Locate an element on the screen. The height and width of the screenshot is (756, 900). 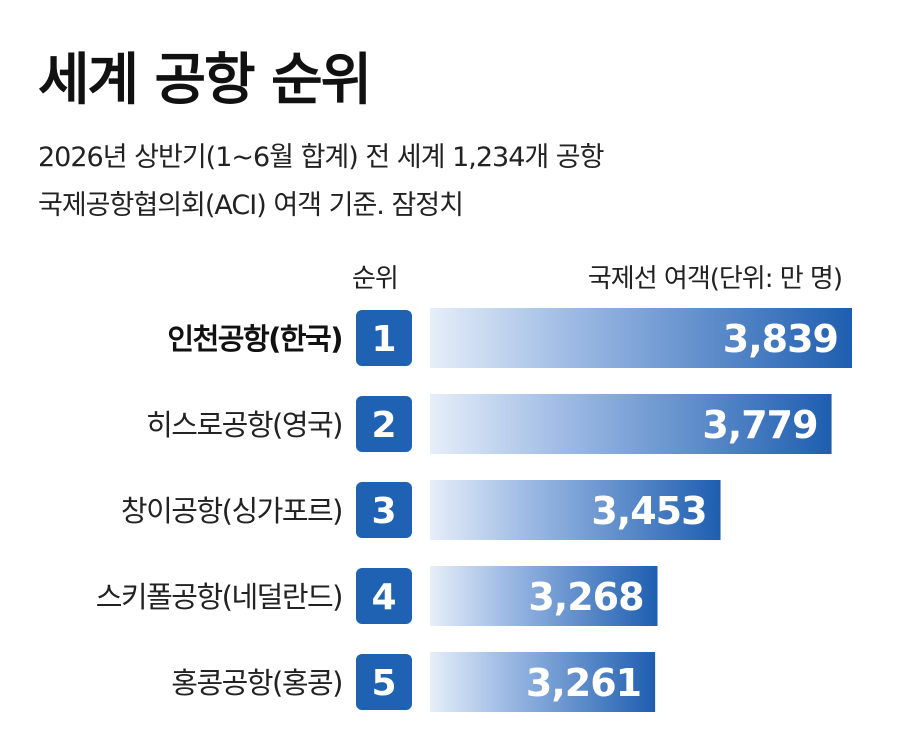
rank-column-header: 순위 is located at coordinates (375, 279).